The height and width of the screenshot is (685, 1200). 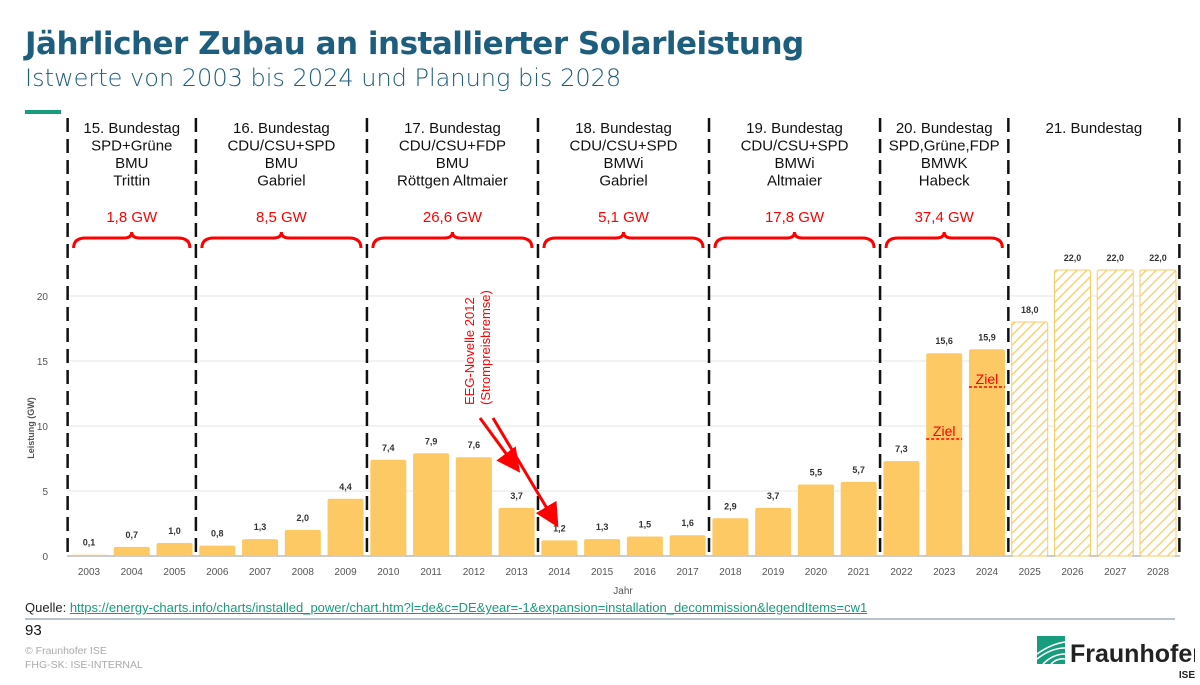 I want to click on x-tick-label: 2028, so click(x=1158, y=572).